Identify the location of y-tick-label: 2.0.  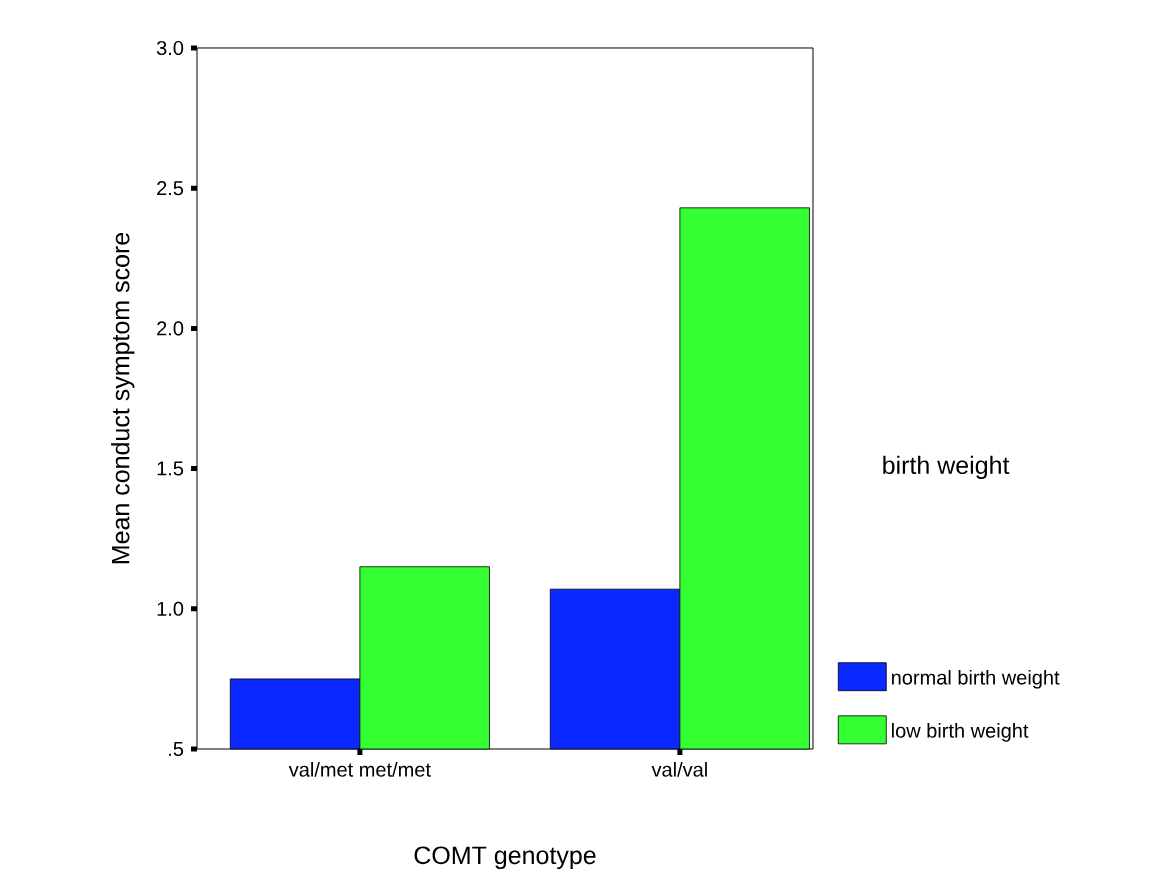
(170, 328).